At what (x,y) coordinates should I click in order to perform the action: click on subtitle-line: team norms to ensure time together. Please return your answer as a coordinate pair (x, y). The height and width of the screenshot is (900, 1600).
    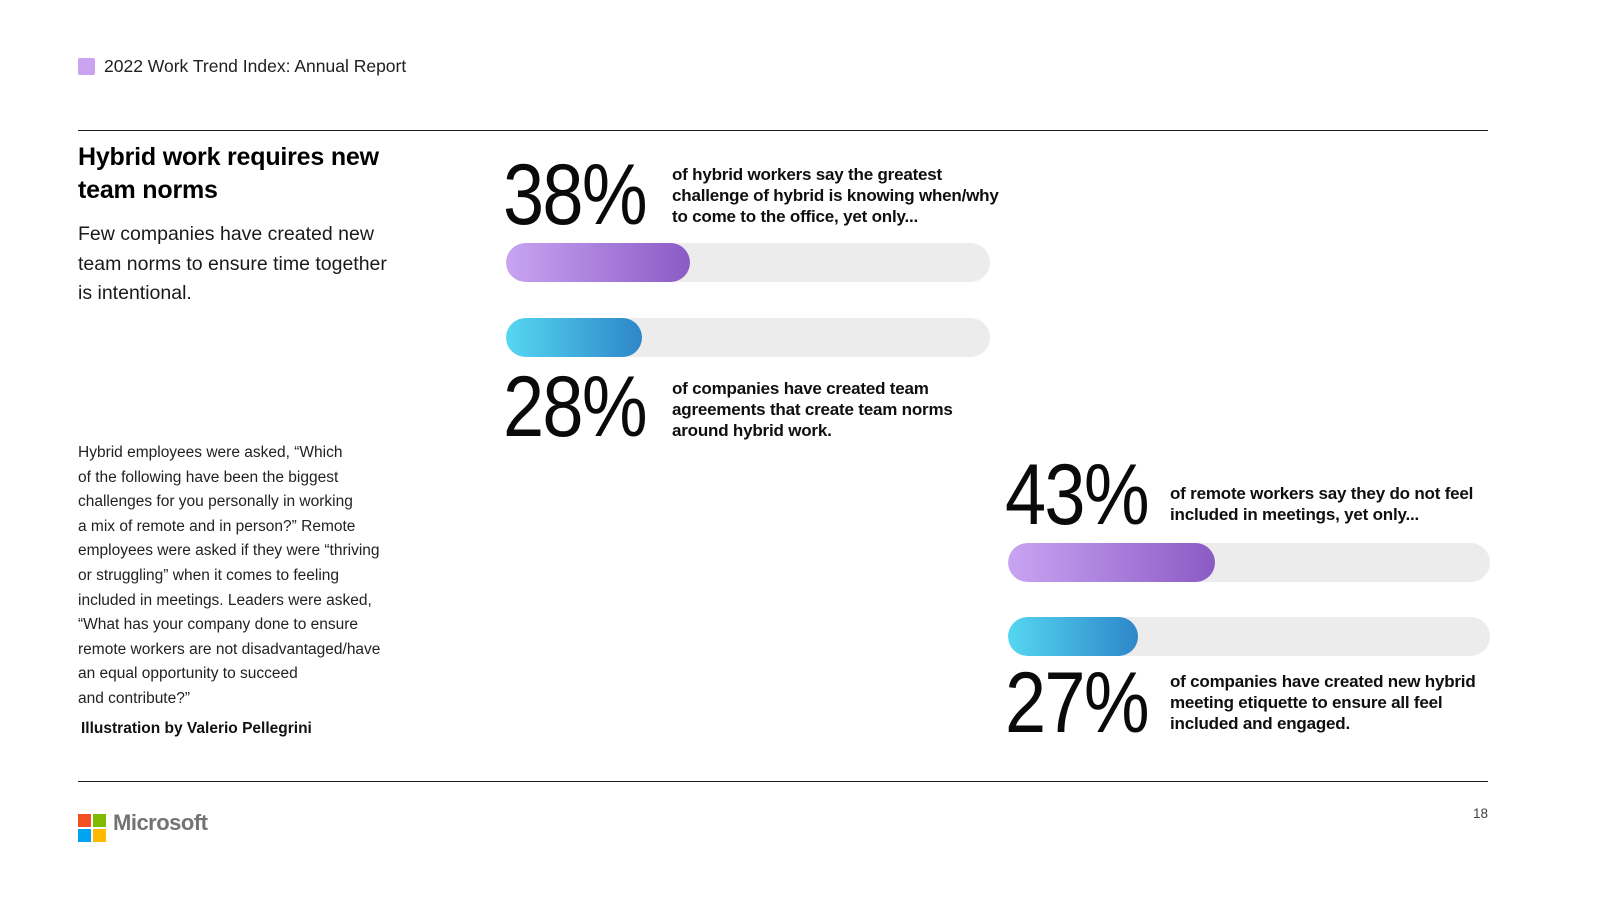
    Looking at the image, I should click on (232, 263).